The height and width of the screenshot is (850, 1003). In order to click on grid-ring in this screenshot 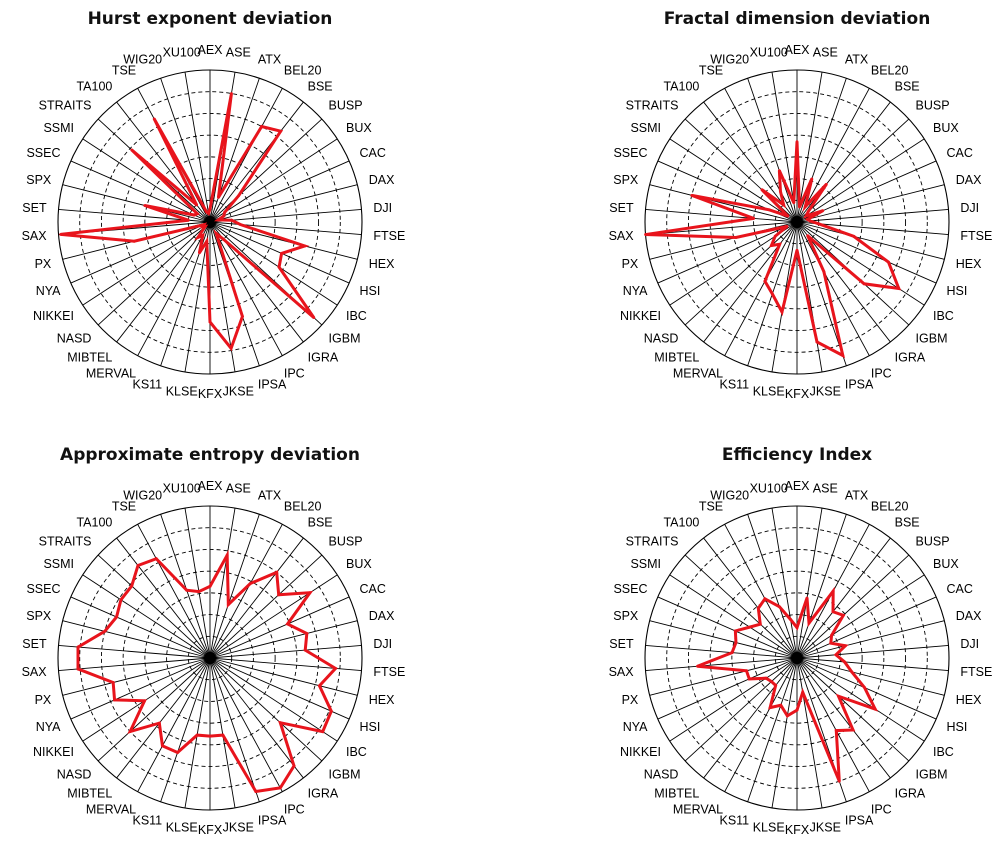, I will do `click(210, 222)`.